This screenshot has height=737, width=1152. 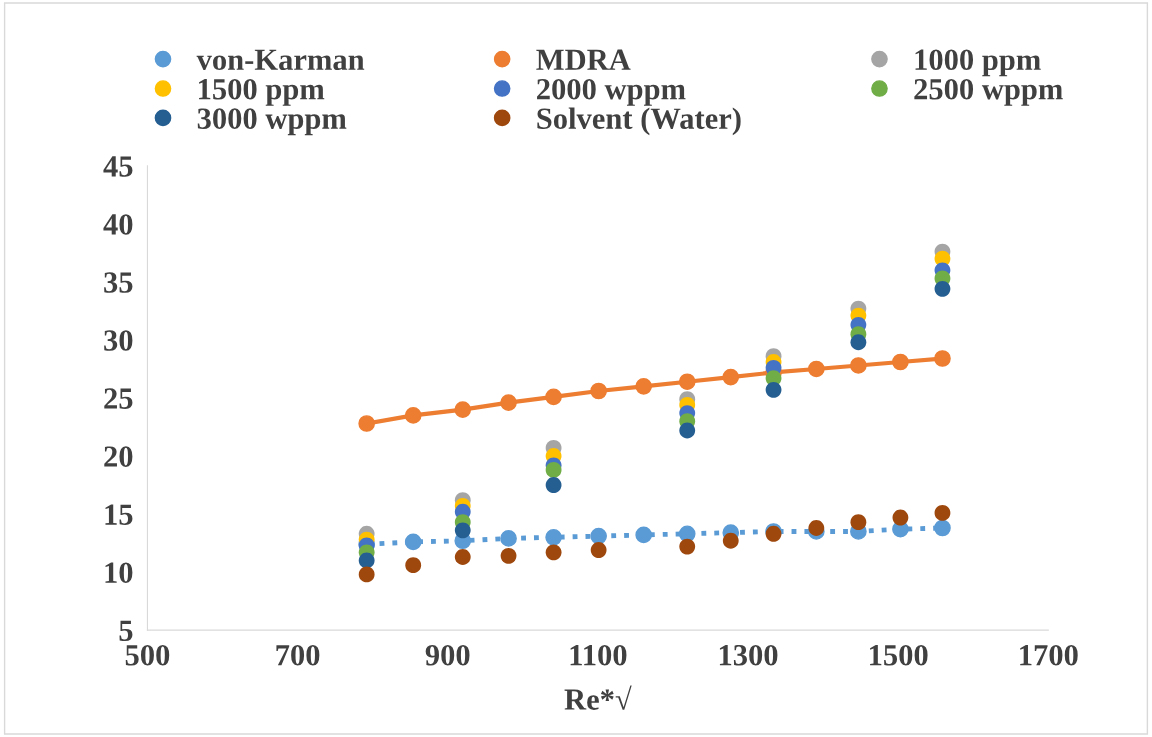 What do you see at coordinates (118, 398) in the screenshot?
I see `y-tick-label: 25` at bounding box center [118, 398].